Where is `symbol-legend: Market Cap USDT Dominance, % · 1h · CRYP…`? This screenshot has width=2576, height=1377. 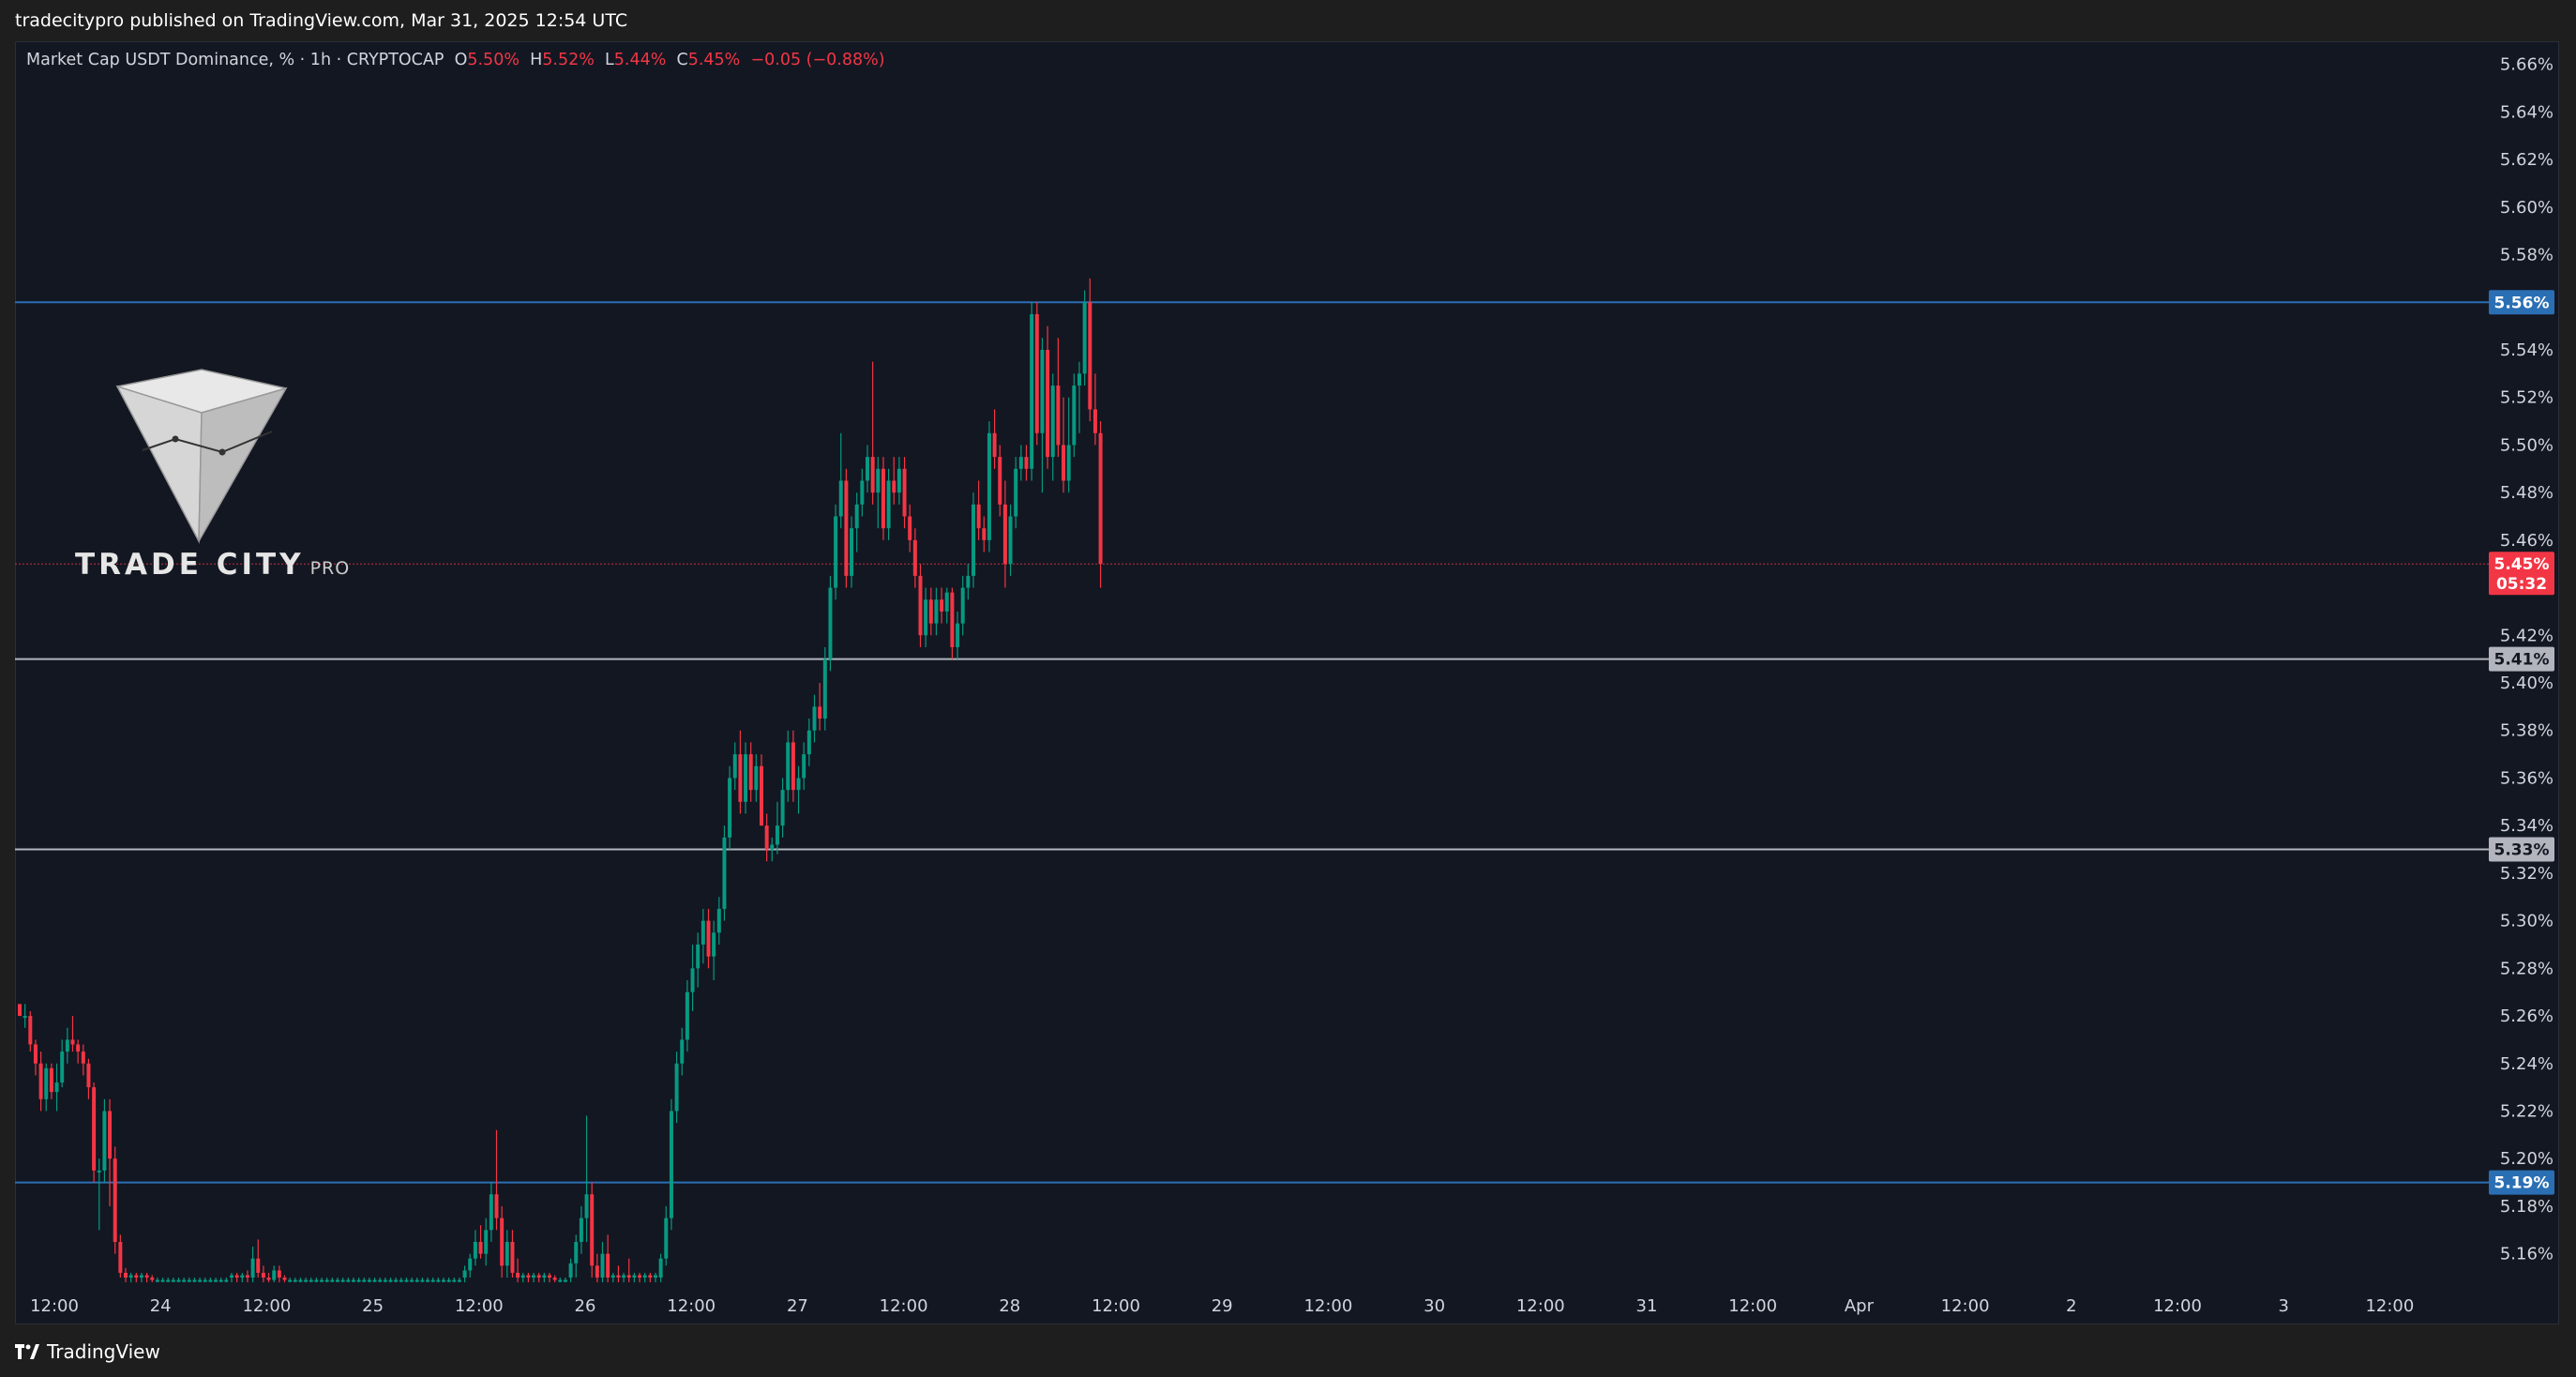
symbol-legend: Market Cap USDT Dominance, % · 1h · CRYP… is located at coordinates (455, 60).